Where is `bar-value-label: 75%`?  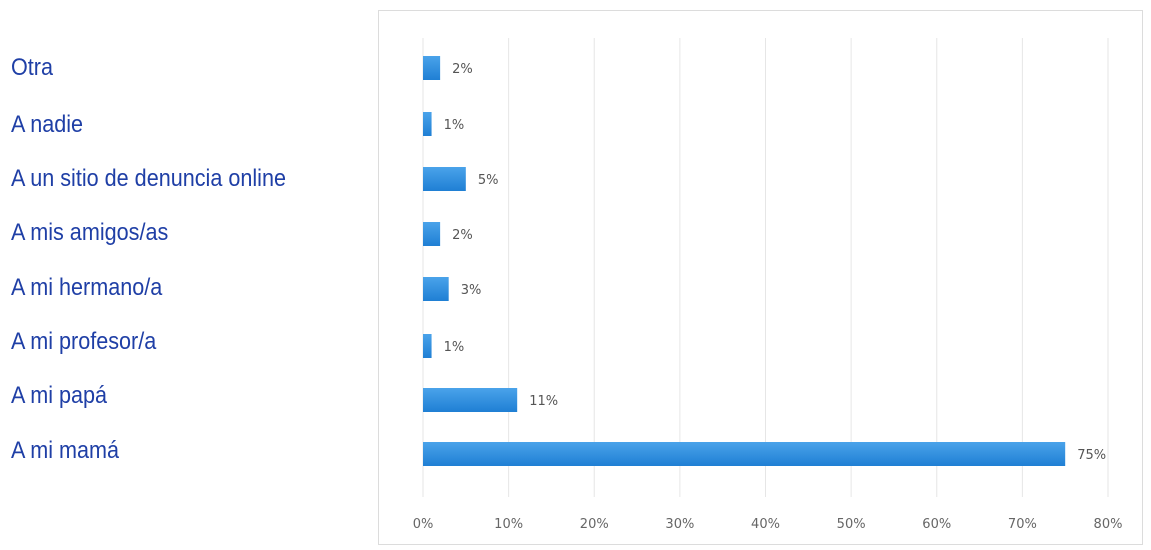
bar-value-label: 75% is located at coordinates (1091, 455).